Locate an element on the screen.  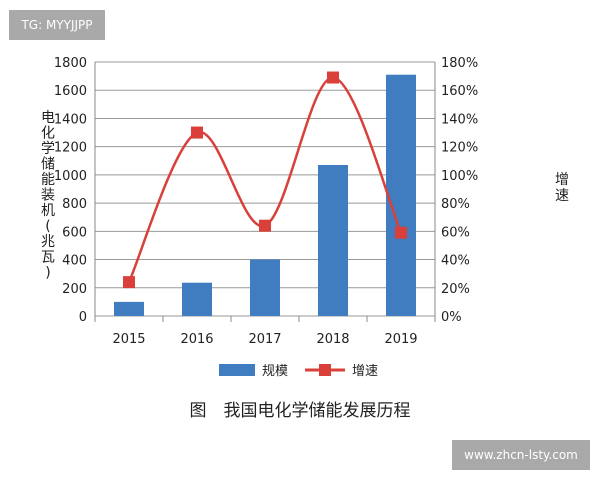
y-axis-label-char: 机 is located at coordinates (48, 211).